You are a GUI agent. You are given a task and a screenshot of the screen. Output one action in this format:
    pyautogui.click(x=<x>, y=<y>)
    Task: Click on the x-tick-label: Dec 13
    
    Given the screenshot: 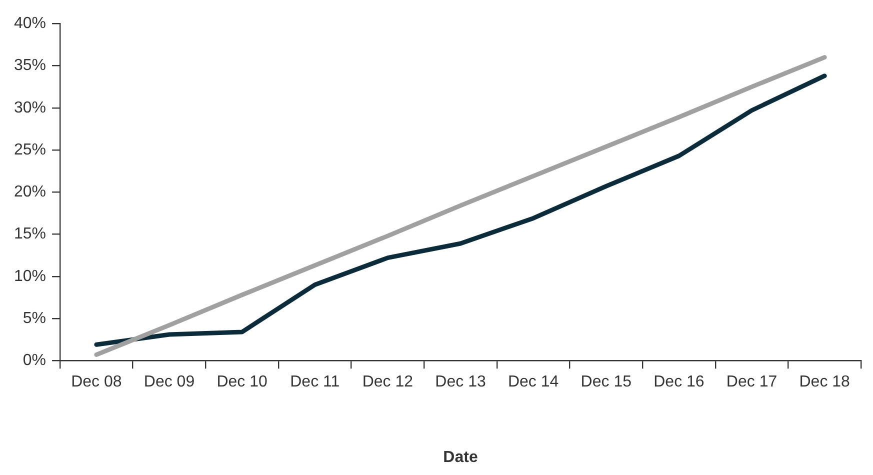 What is the action you would take?
    pyautogui.click(x=460, y=382)
    